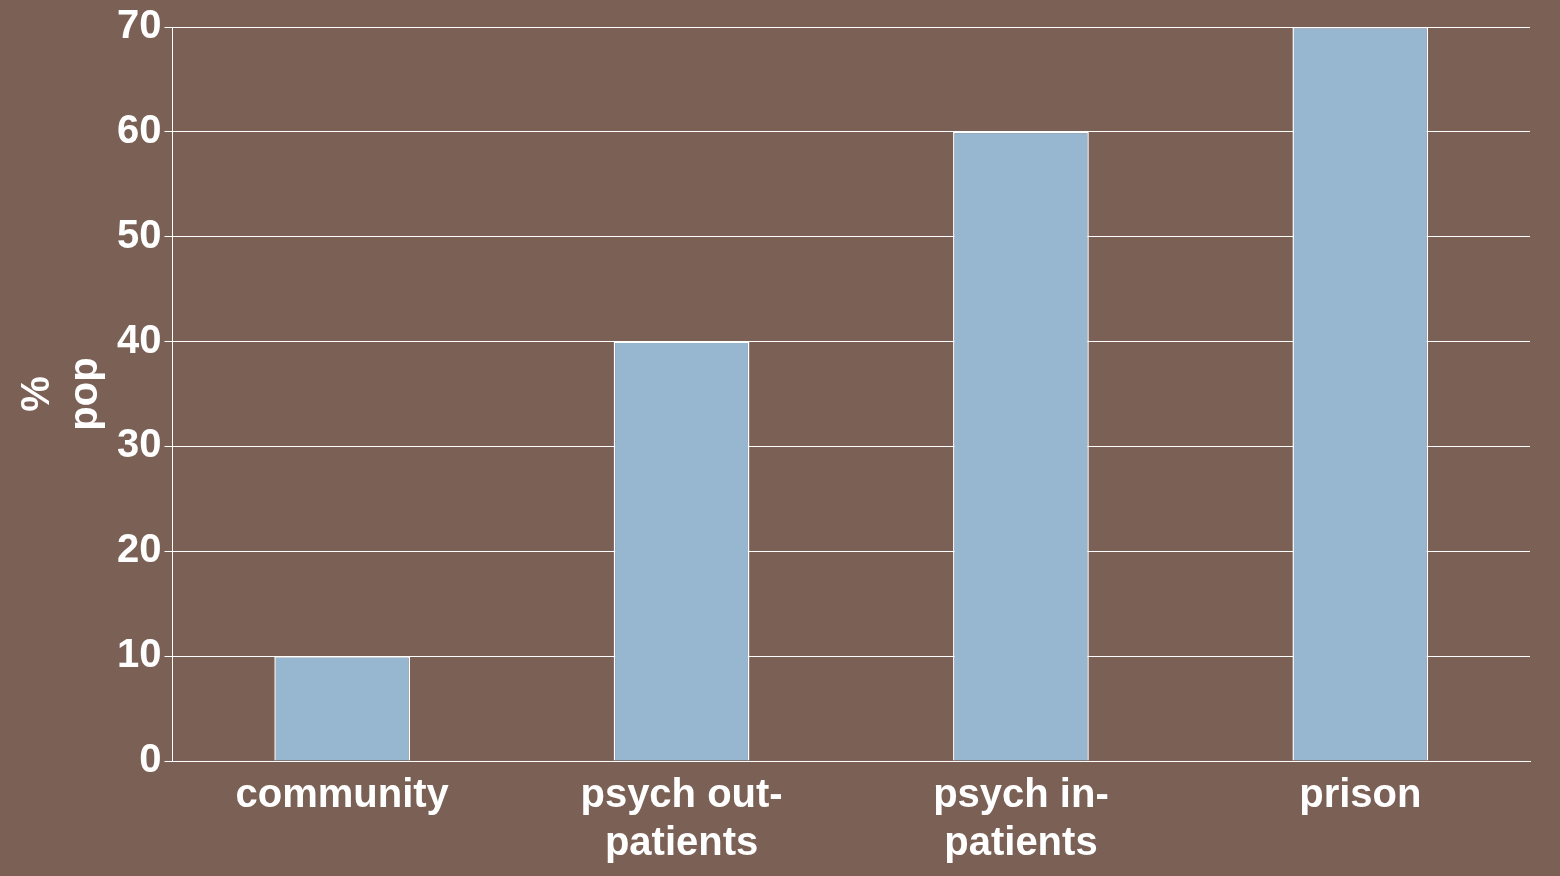  Describe the element at coordinates (139, 548) in the screenshot. I see `y-tick-label: 20` at that location.